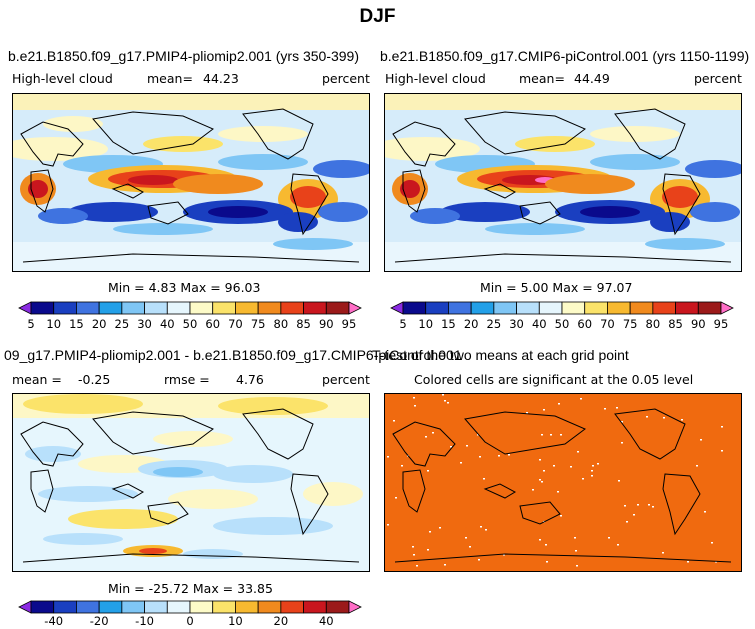 The image size is (755, 629). Describe the element at coordinates (184, 287) in the screenshot. I see `panel-1-minmax: Min = 4.83 Max = 96.03` at that location.